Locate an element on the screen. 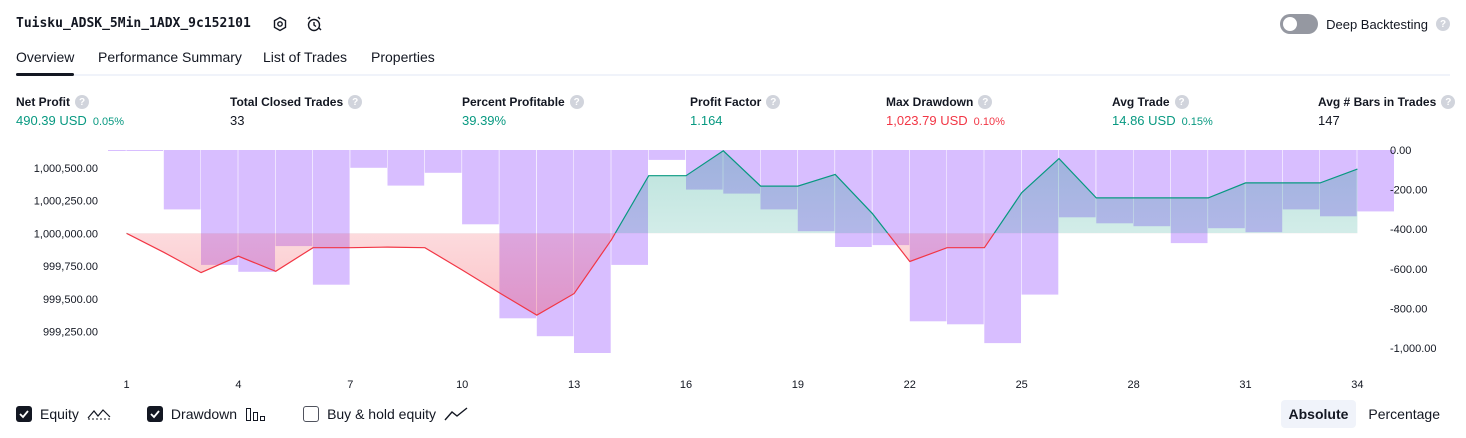 This screenshot has width=1466, height=438. absolute-button: Absolute is located at coordinates (1318, 414).